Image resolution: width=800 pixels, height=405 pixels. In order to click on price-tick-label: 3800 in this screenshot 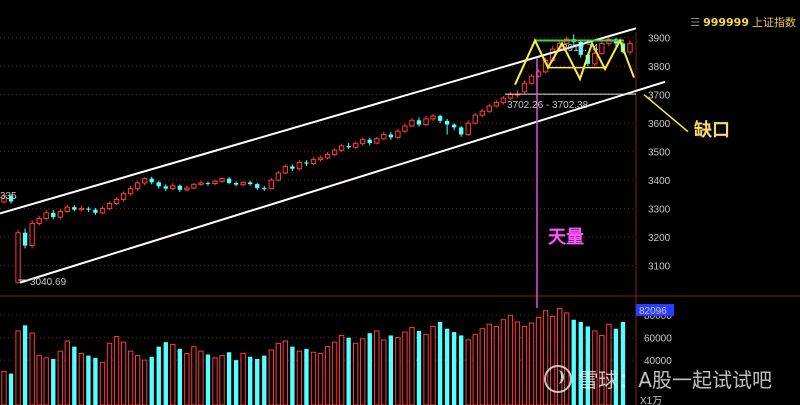, I will do `click(659, 67)`.